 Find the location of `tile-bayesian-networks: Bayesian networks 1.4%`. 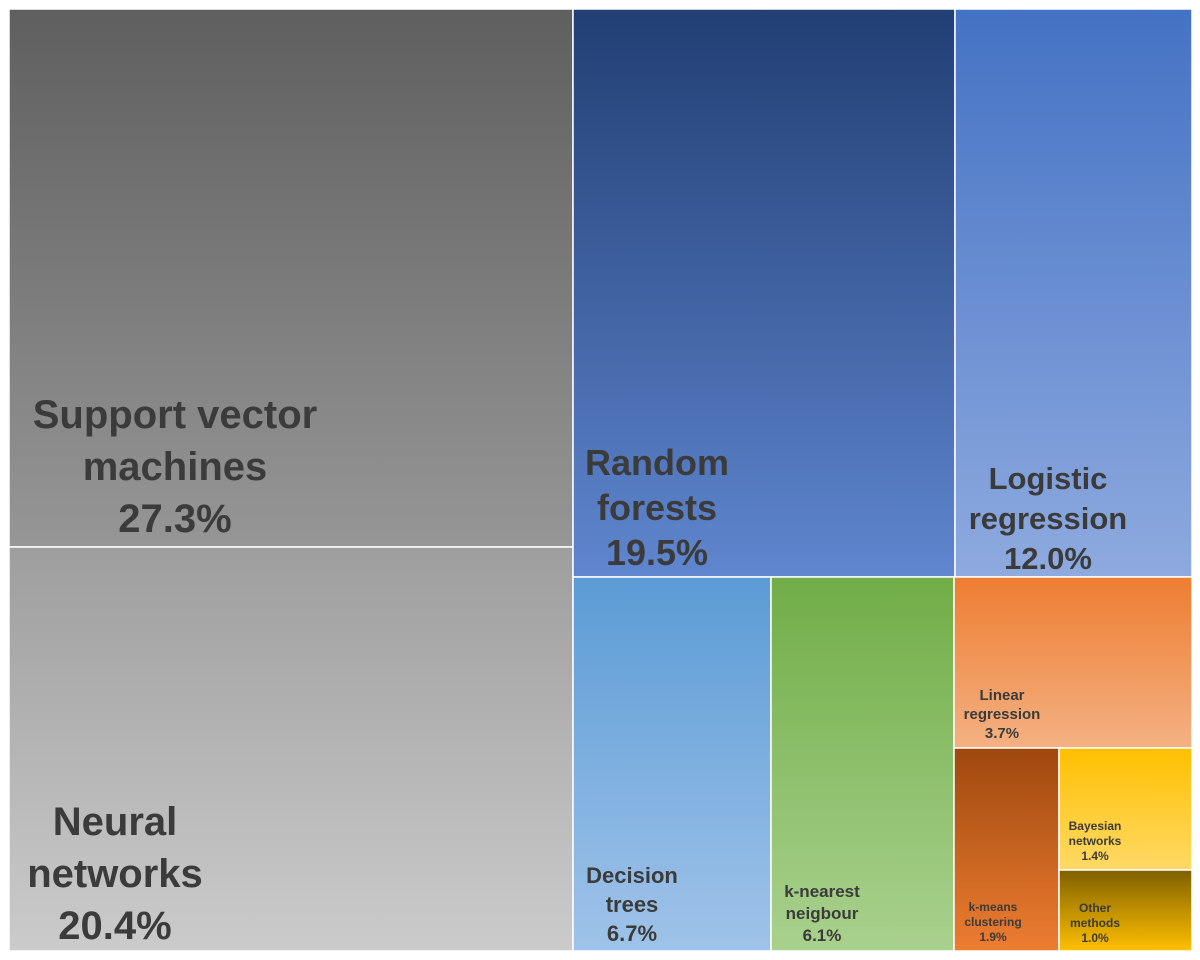

tile-bayesian-networks: Bayesian networks 1.4% is located at coordinates (1125, 809).